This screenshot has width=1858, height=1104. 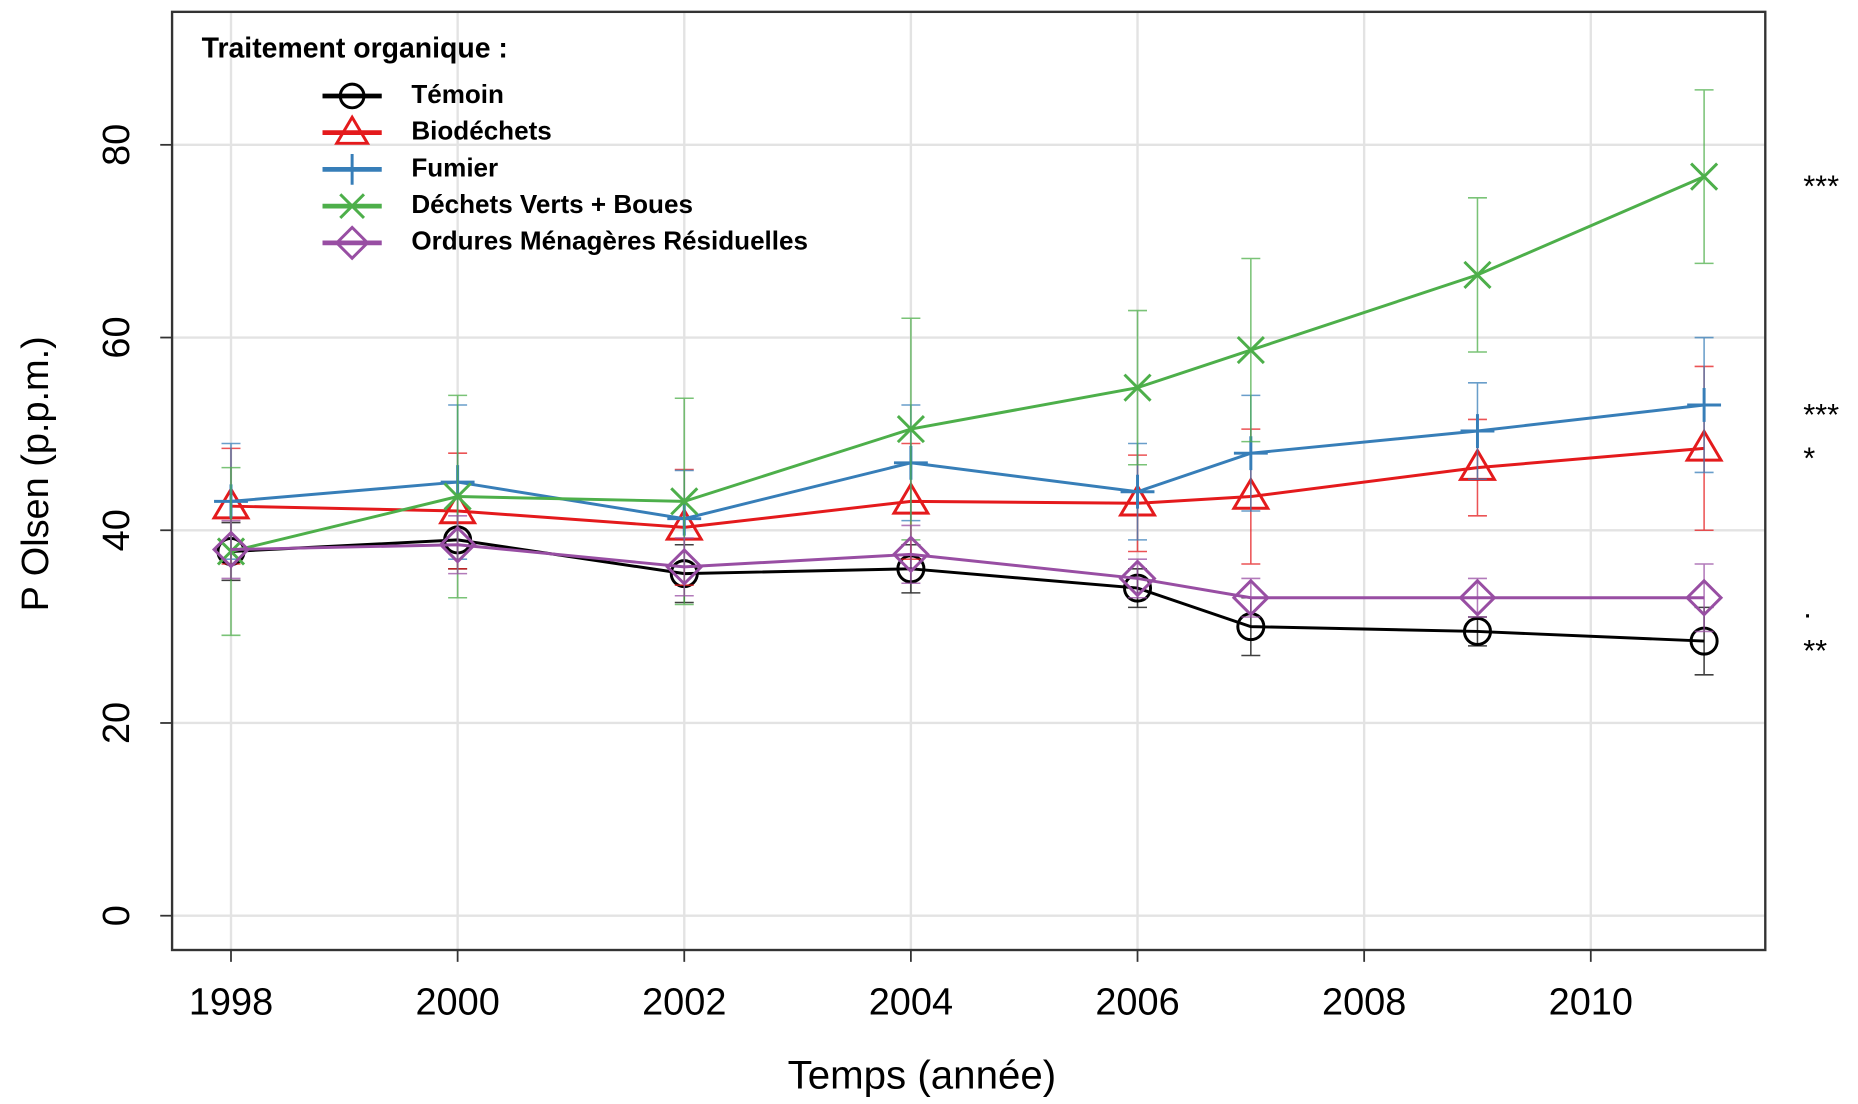 What do you see at coordinates (117, 337) in the screenshot?
I see `y-tick-label: 60` at bounding box center [117, 337].